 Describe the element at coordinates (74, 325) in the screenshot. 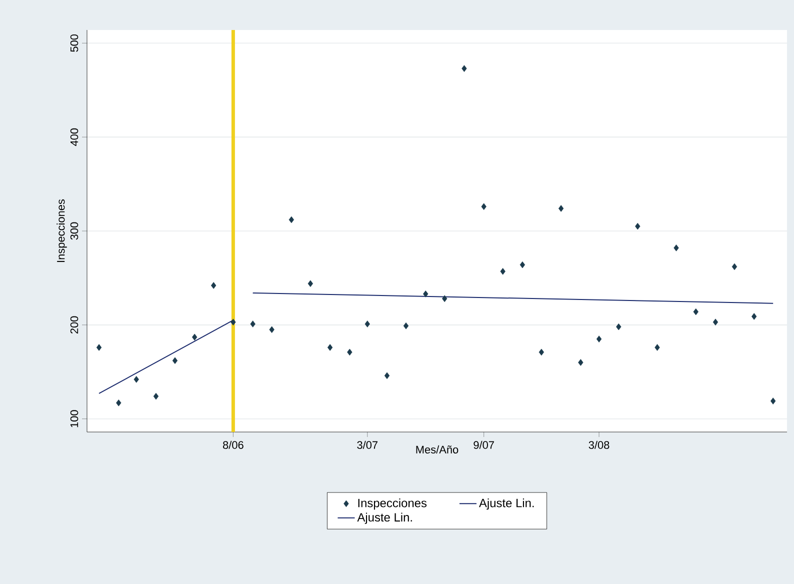

I see `y-tick-label: 200` at that location.